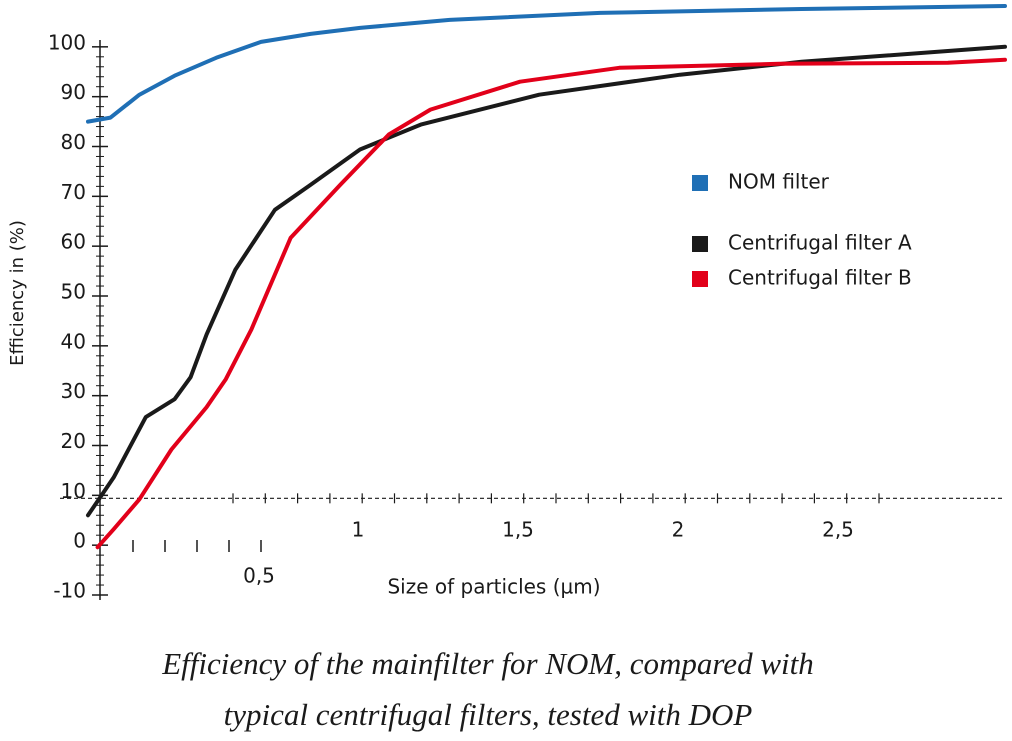 Image resolution: width=1012 pixels, height=741 pixels. What do you see at coordinates (73, 292) in the screenshot?
I see `y-tick-label: 50` at bounding box center [73, 292].